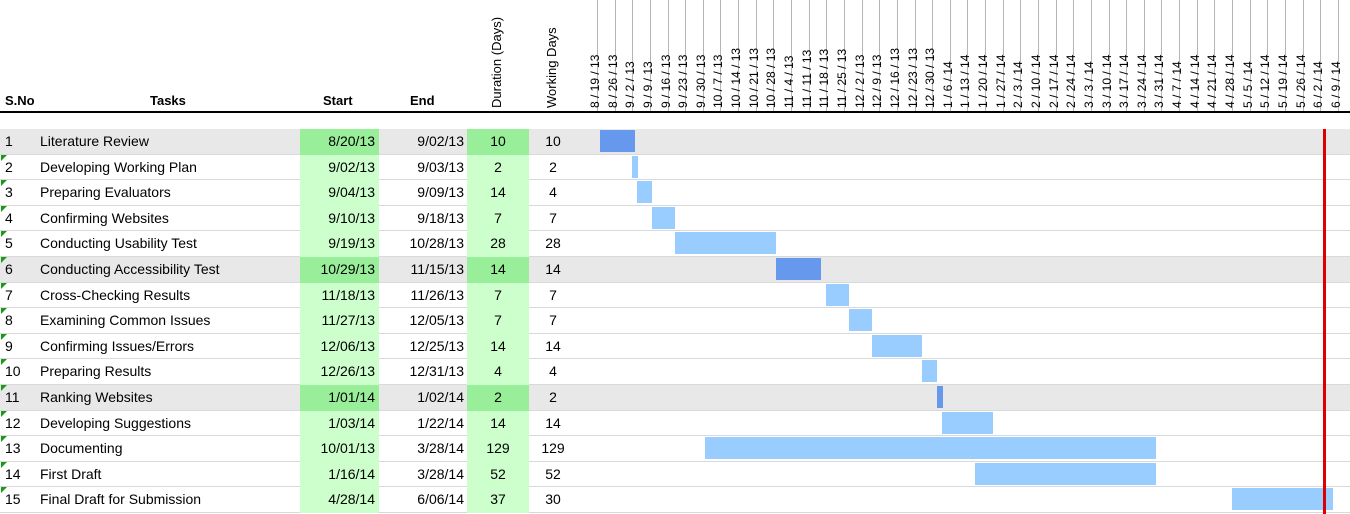 This screenshot has height=514, width=1350. What do you see at coordinates (1289, 56) in the screenshot?
I see `week-header: 5 / 19 / 14` at bounding box center [1289, 56].